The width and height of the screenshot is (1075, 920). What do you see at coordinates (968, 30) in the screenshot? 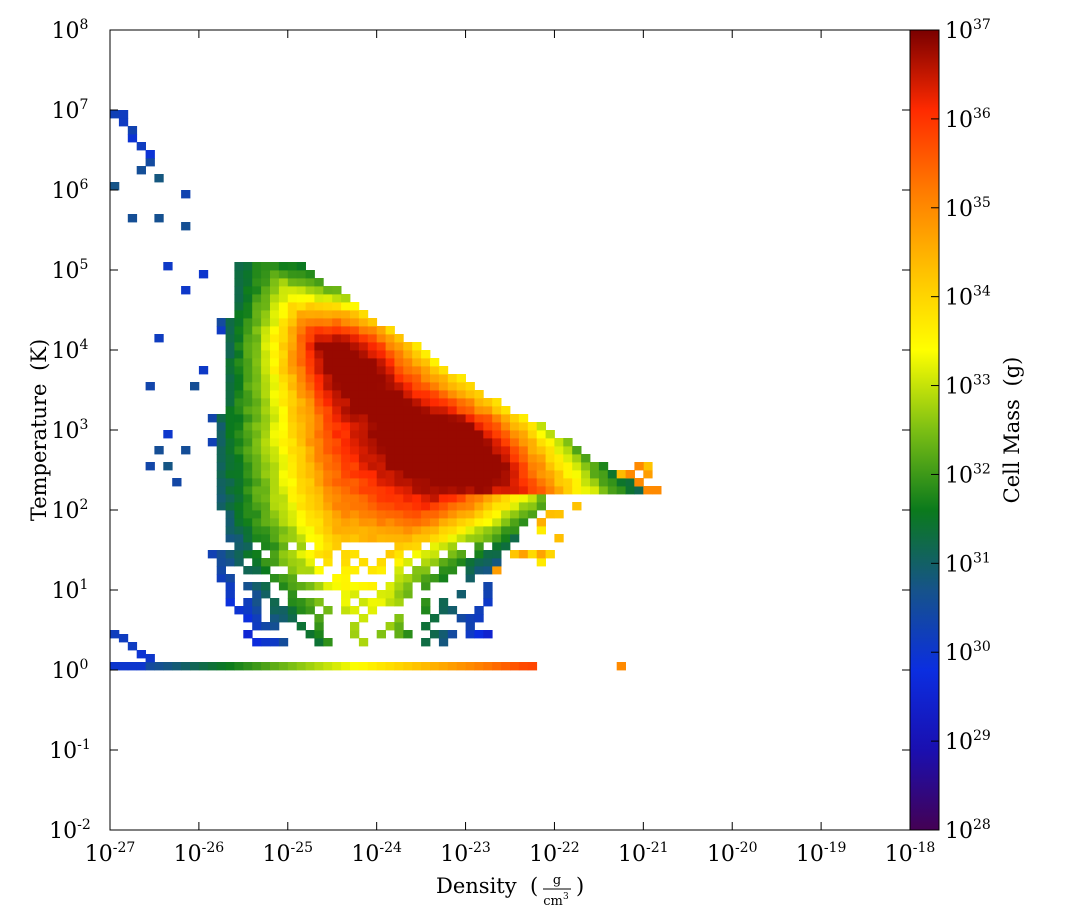
I see `colorbar-tick-label: 1037` at bounding box center [968, 30].